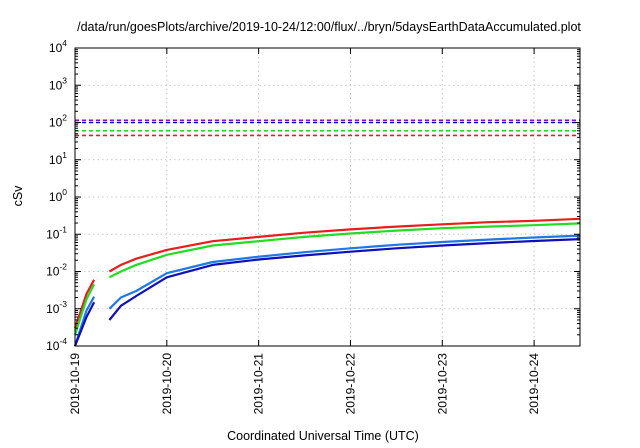 This screenshot has height=448, width=640. What do you see at coordinates (58, 158) in the screenshot?
I see `y-tick-label: 10¹` at bounding box center [58, 158].